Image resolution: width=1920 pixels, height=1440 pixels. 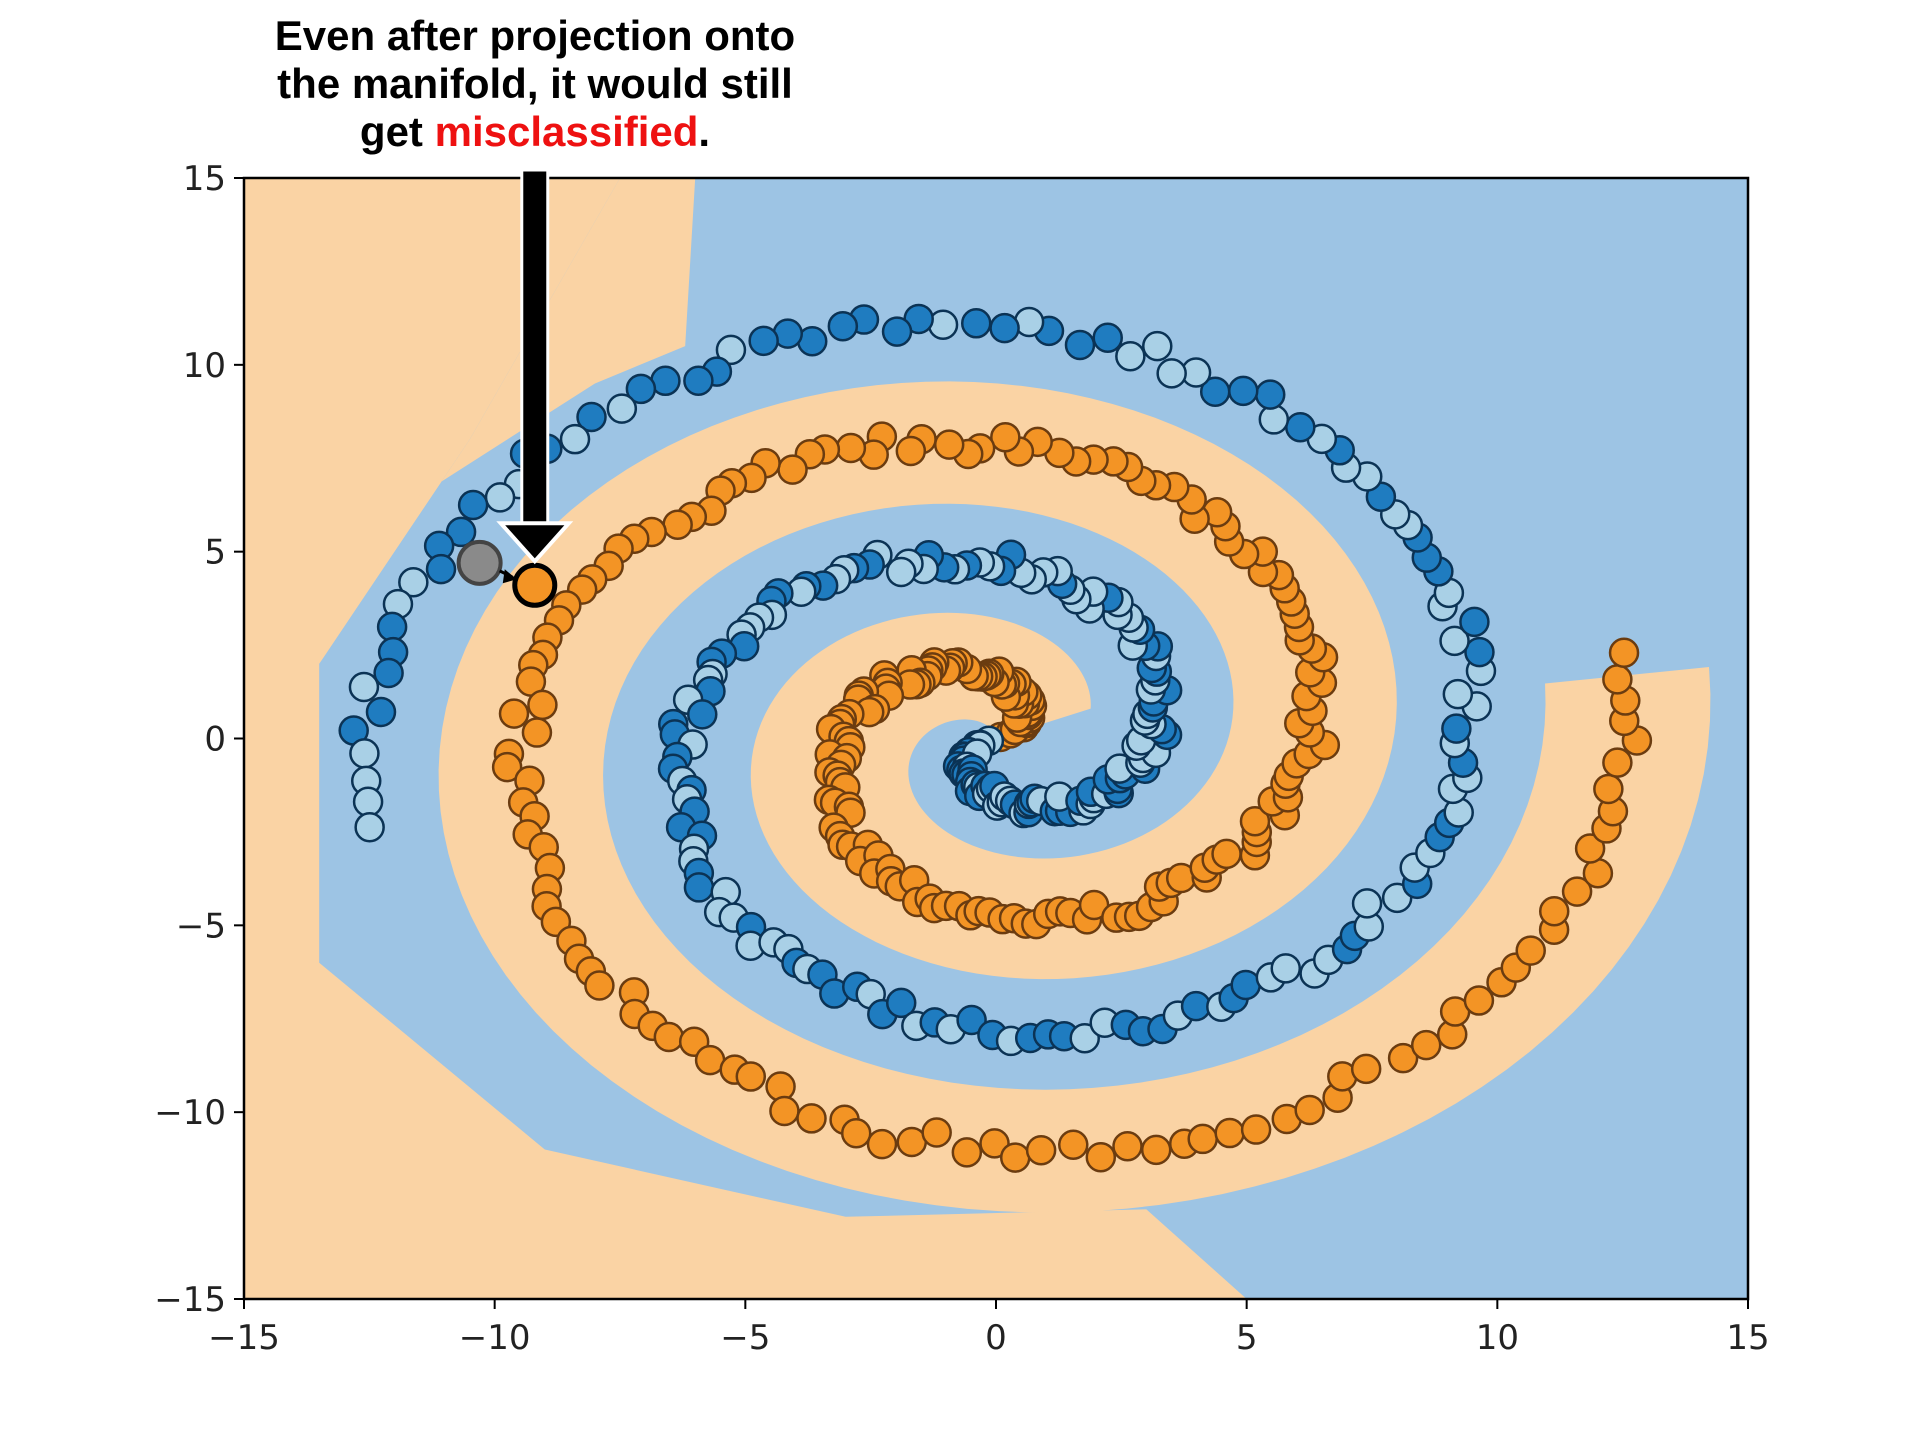 What do you see at coordinates (190, 1113) in the screenshot?
I see `y-tick-label: −10` at bounding box center [190, 1113].